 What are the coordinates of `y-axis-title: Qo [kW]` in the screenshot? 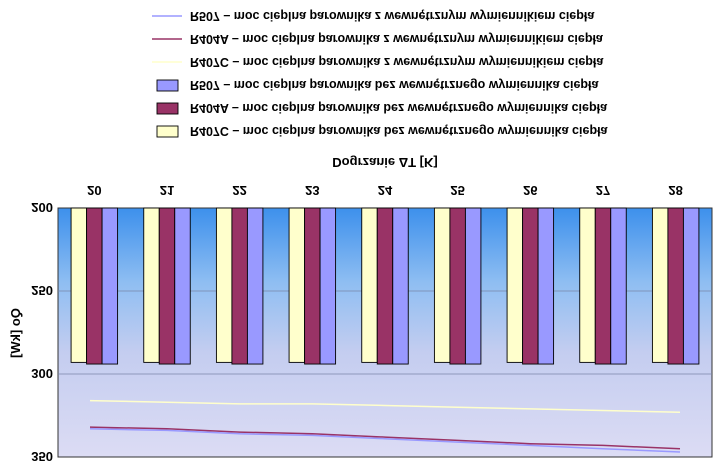 It's located at (15, 333).